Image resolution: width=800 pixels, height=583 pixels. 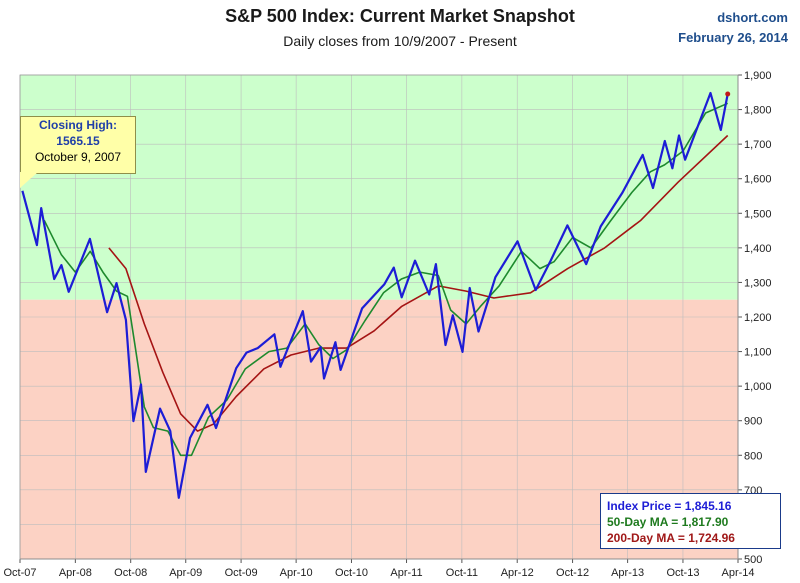 I want to click on snapshot-date: February 26, 2014, so click(x=733, y=37).